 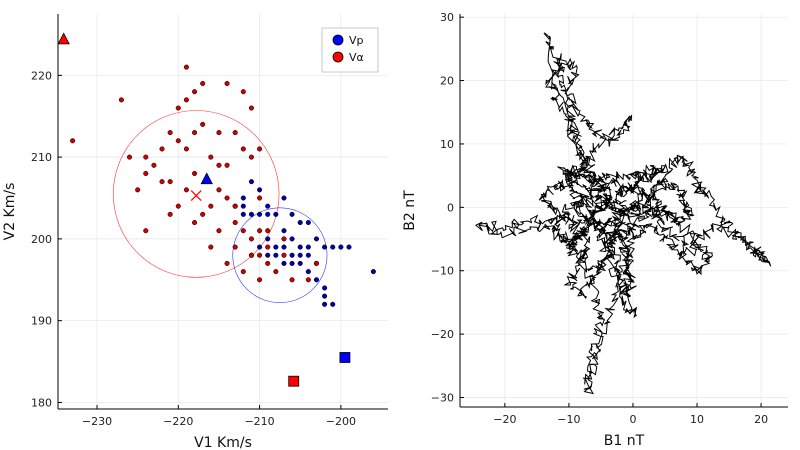 What do you see at coordinates (504, 419) in the screenshot?
I see `r-x-tick-label: −20` at bounding box center [504, 419].